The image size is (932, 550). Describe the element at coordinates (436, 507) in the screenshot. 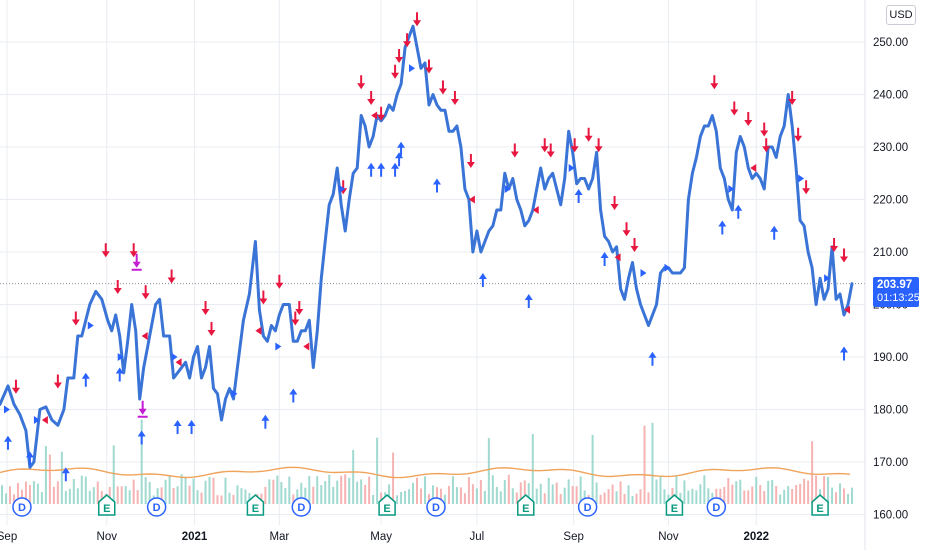

I see `dividend-badge: D` at that location.